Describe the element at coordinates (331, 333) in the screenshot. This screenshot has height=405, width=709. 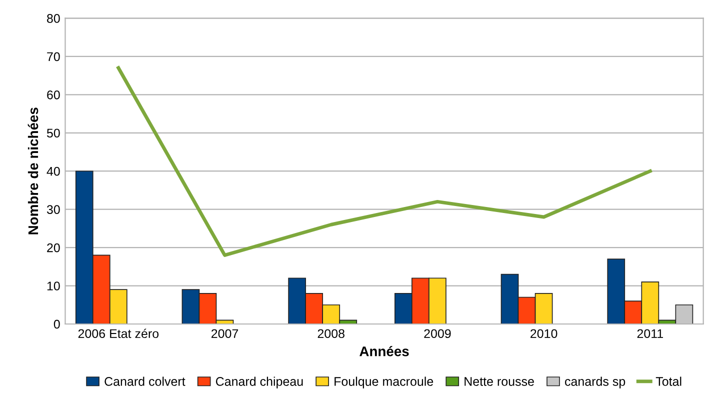
I see `x-tick-label: 2008` at that location.